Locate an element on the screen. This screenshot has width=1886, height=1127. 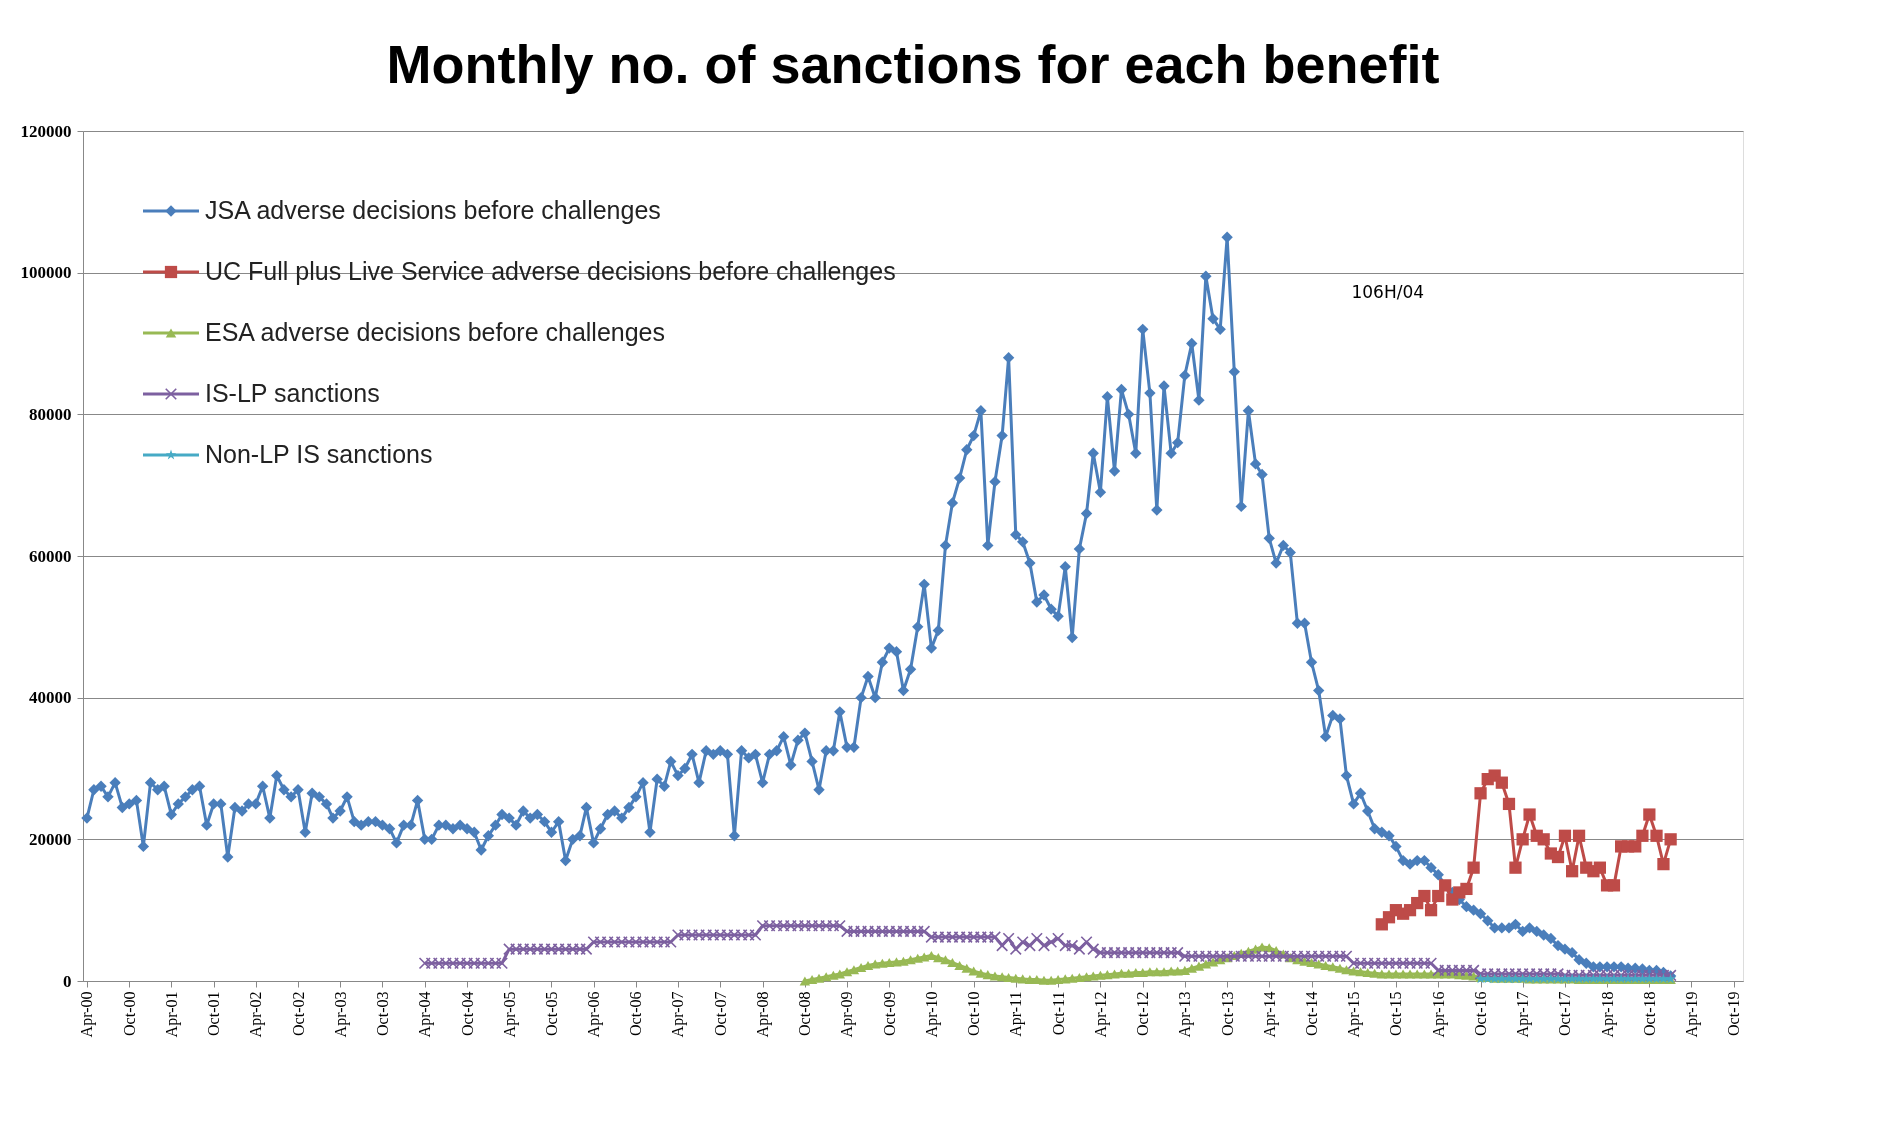
x-tick-label: Apr-08 is located at coordinates (763, 1014).